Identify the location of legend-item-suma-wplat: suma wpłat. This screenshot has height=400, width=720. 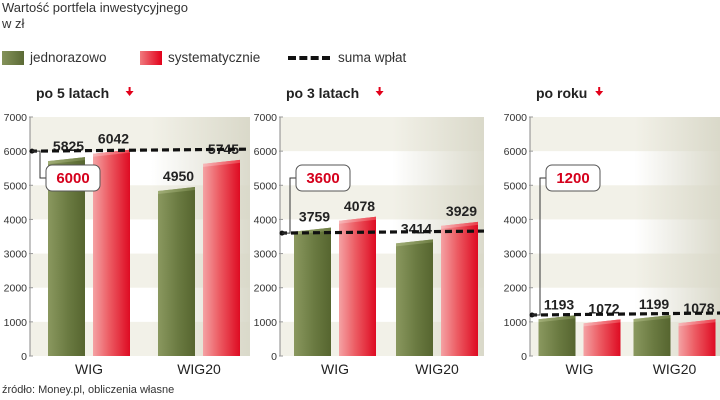
(347, 57).